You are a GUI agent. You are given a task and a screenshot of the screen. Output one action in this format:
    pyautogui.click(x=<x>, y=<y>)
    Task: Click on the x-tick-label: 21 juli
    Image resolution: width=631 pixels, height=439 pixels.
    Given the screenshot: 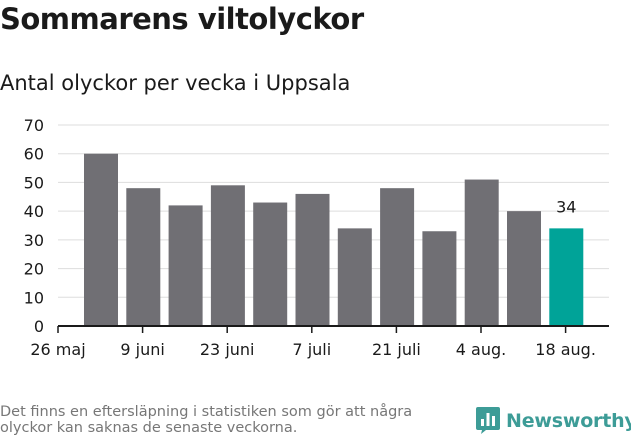 What is the action you would take?
    pyautogui.click(x=396, y=349)
    